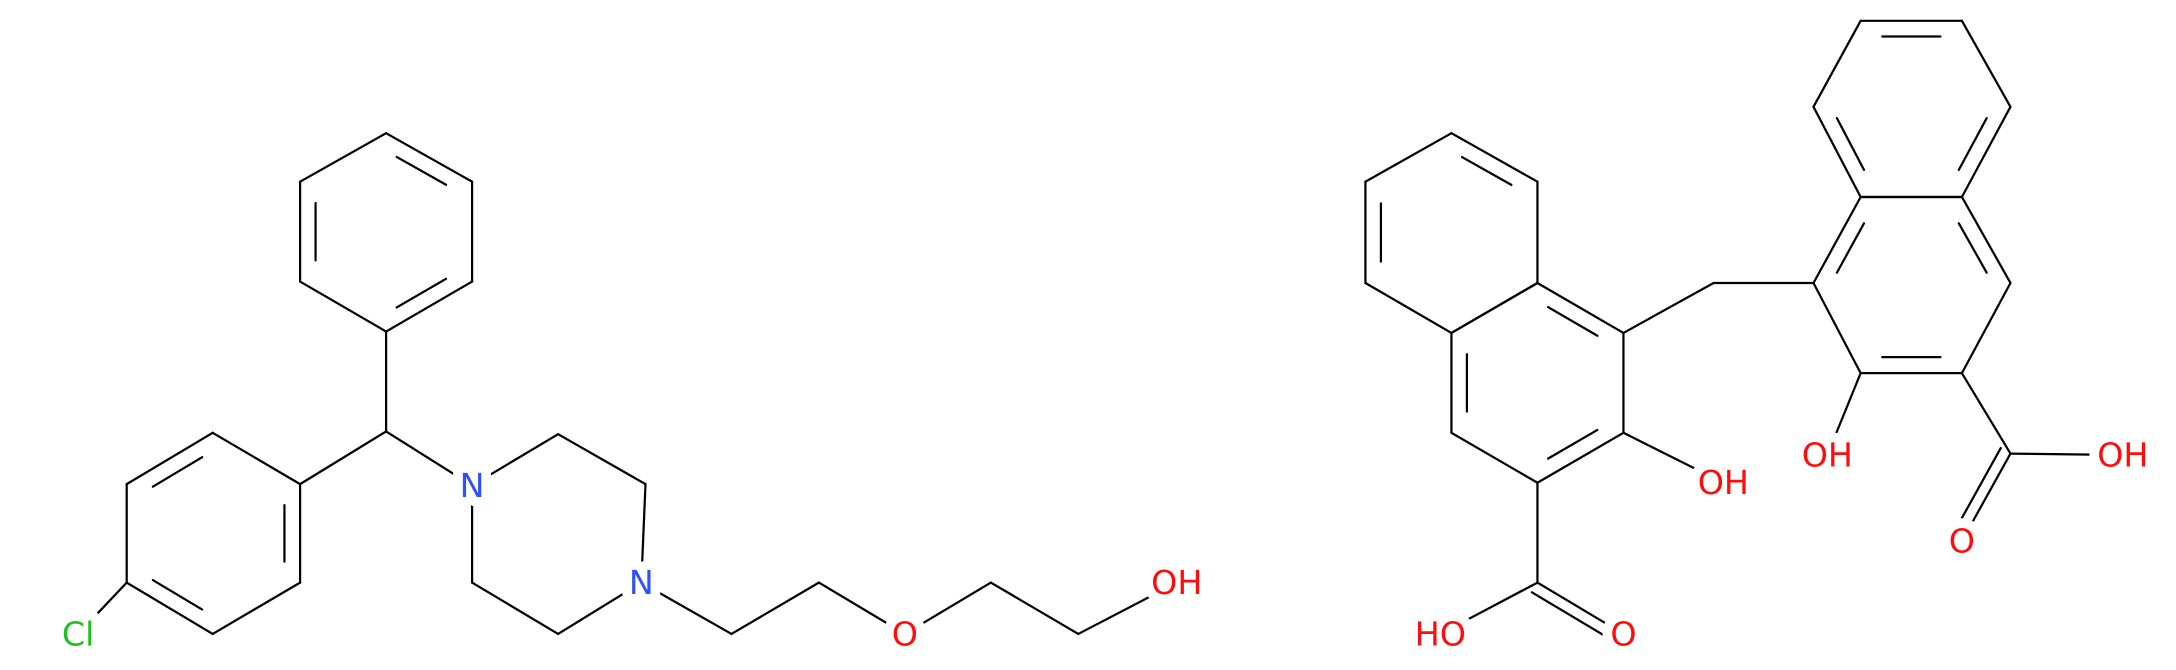 This screenshot has width=2176, height=670. What do you see at coordinates (1440, 633) in the screenshot?
I see `atom-label: HO` at bounding box center [1440, 633].